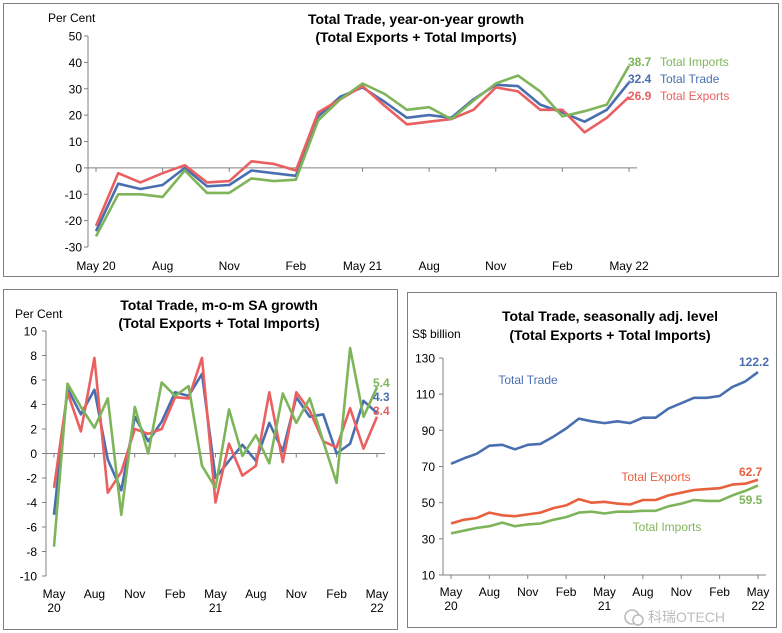  I want to click on x-tick-label: May 20, so click(96, 266).